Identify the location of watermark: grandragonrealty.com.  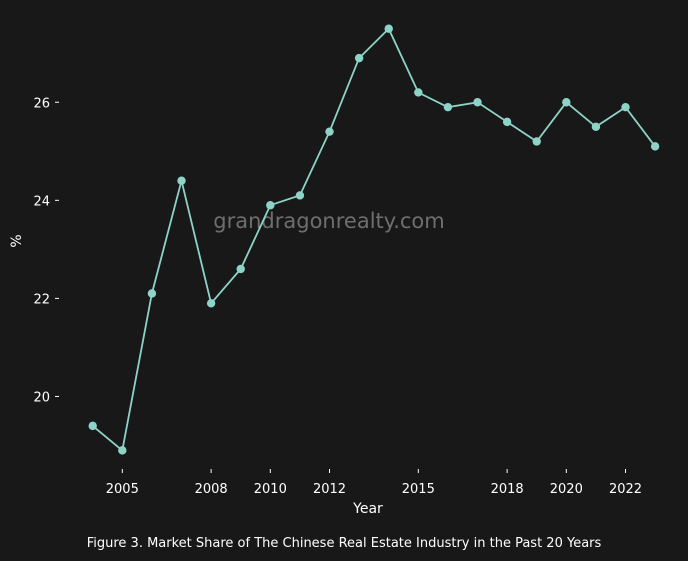
(328, 221).